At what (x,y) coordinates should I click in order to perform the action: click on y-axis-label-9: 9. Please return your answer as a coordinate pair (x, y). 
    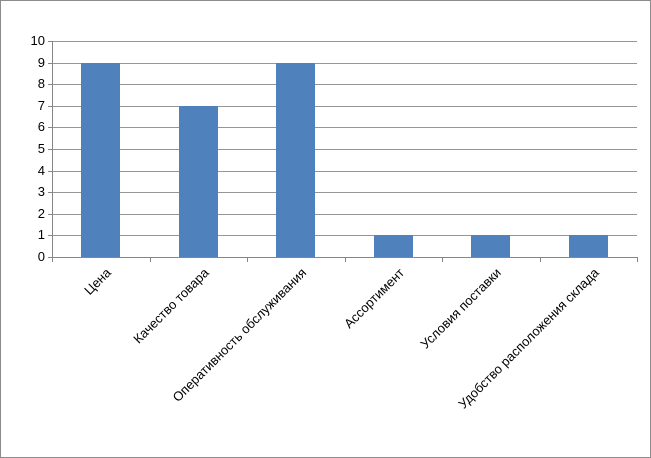
    Looking at the image, I should click on (41, 62).